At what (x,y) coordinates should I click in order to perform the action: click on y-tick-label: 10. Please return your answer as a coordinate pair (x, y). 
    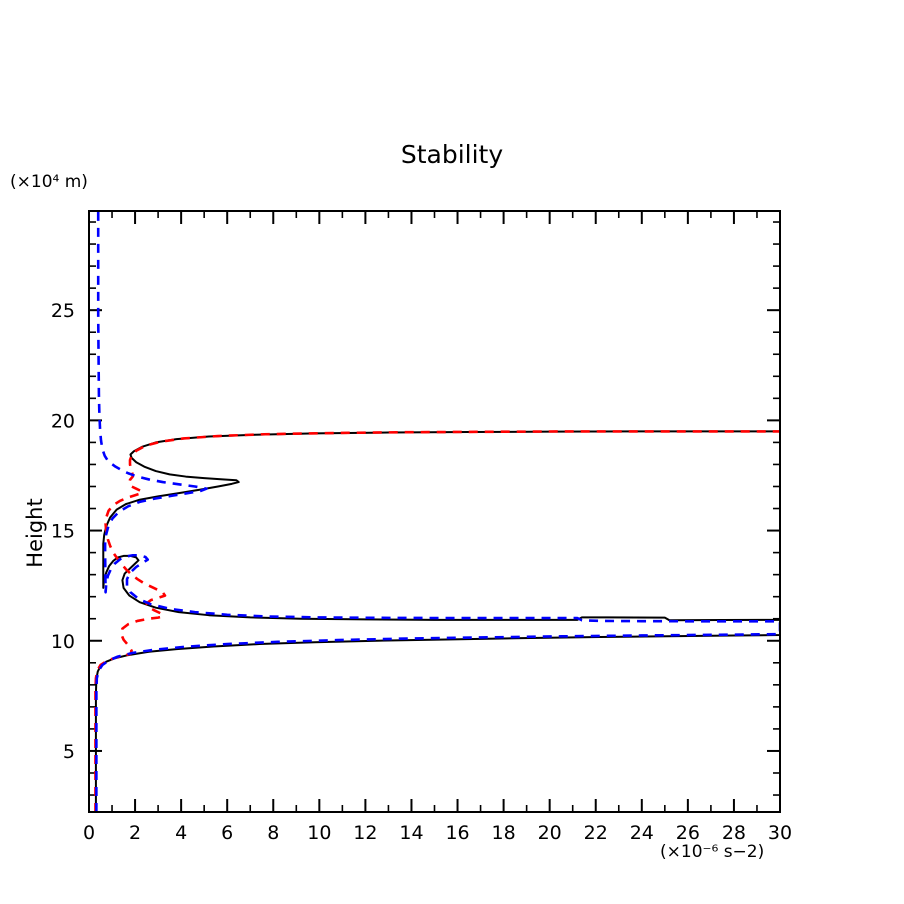
    Looking at the image, I should click on (63, 642).